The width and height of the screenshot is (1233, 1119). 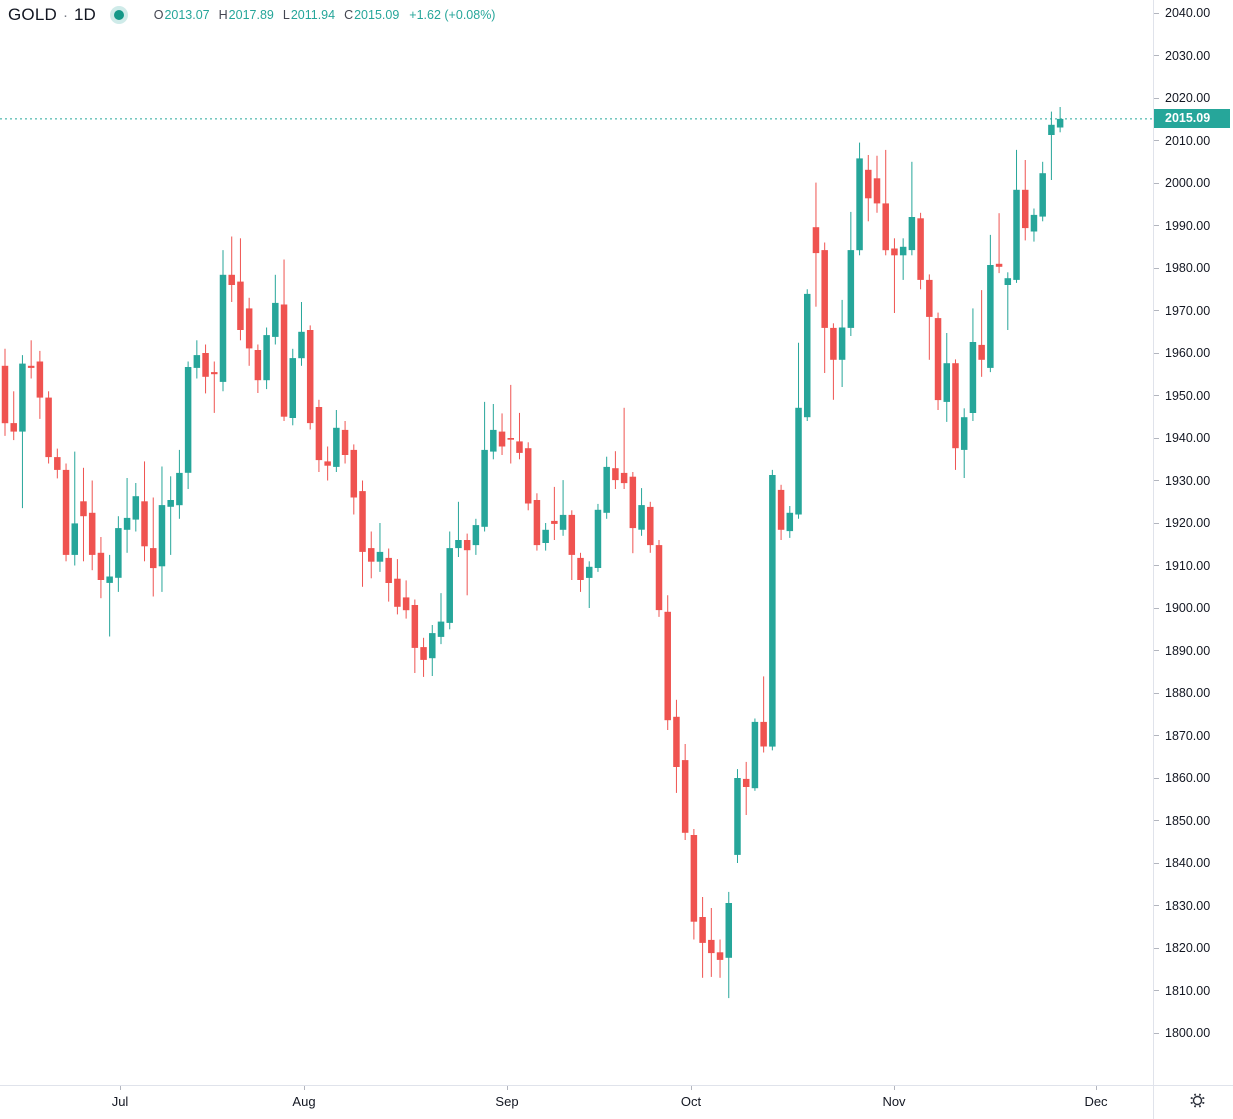 What do you see at coordinates (223, 15) in the screenshot?
I see `high-label: H` at bounding box center [223, 15].